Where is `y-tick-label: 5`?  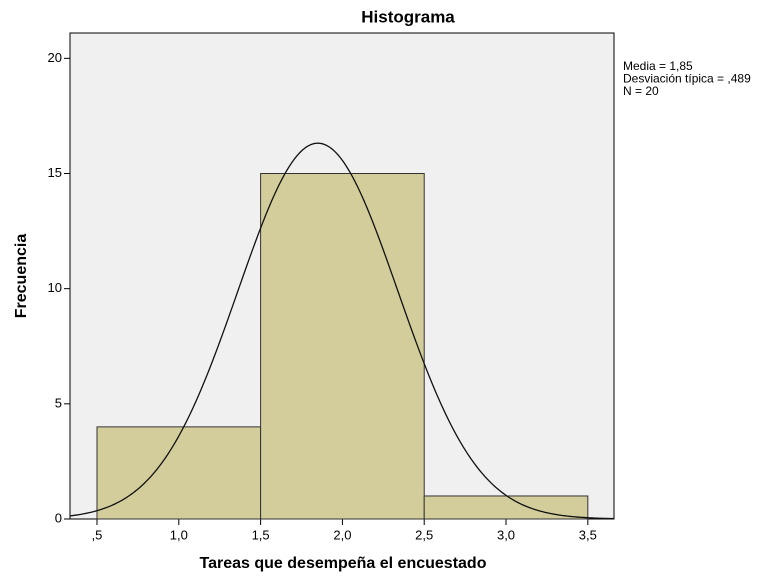
y-tick-label: 5 is located at coordinates (58, 402).